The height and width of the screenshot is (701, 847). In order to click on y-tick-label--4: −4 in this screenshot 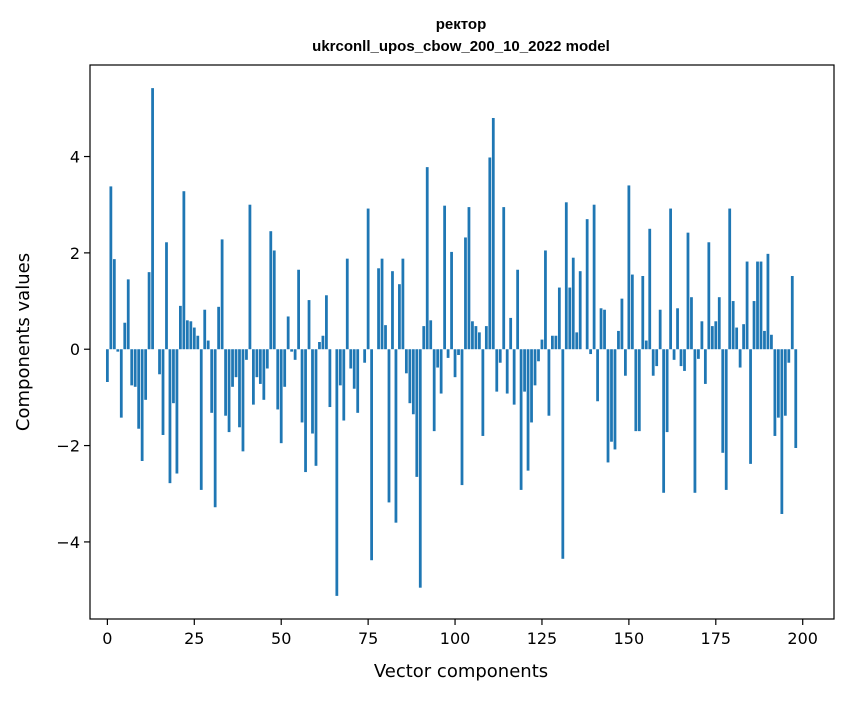, I will do `click(68, 542)`.